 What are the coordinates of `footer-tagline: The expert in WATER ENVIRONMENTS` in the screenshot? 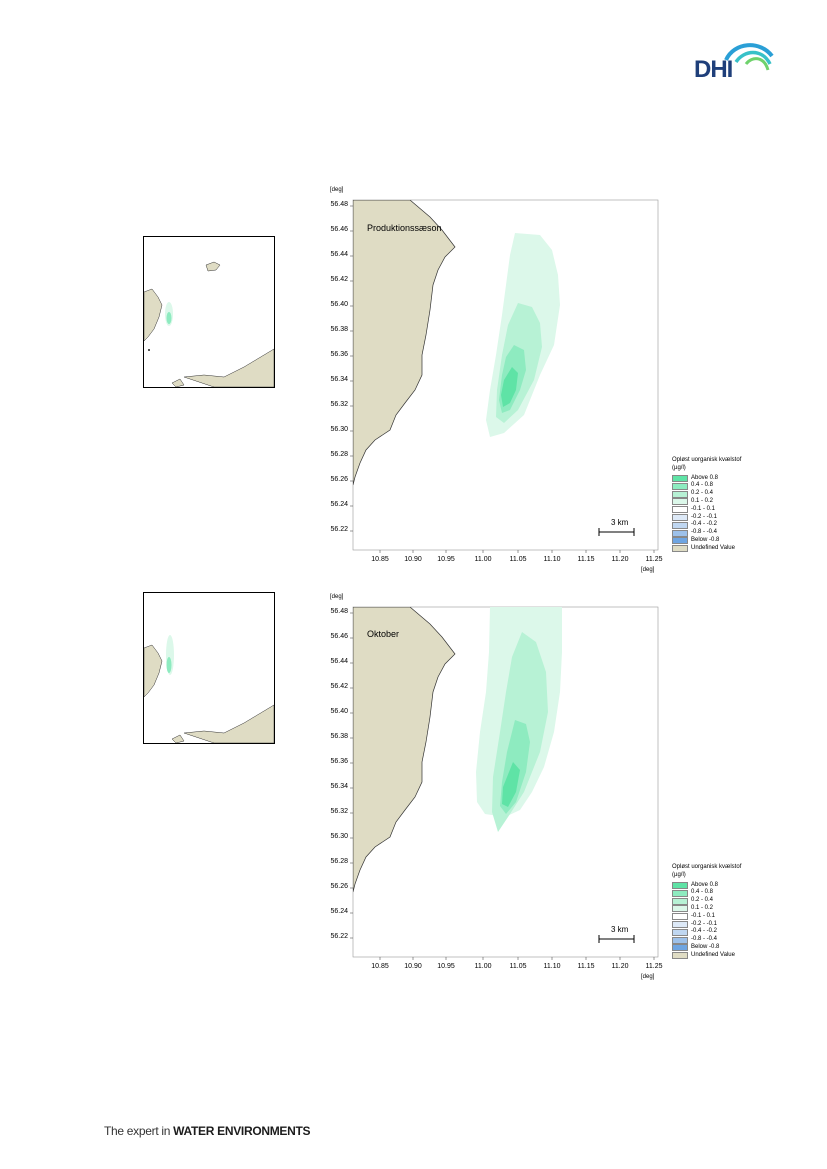 It's located at (207, 1131).